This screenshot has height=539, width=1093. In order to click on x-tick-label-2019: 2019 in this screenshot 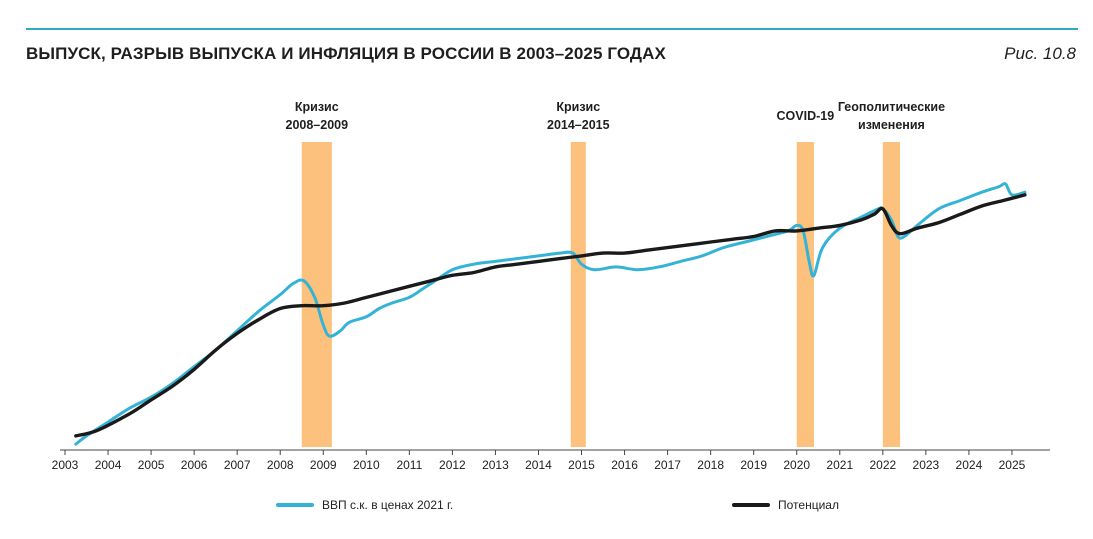, I will do `click(753, 465)`.